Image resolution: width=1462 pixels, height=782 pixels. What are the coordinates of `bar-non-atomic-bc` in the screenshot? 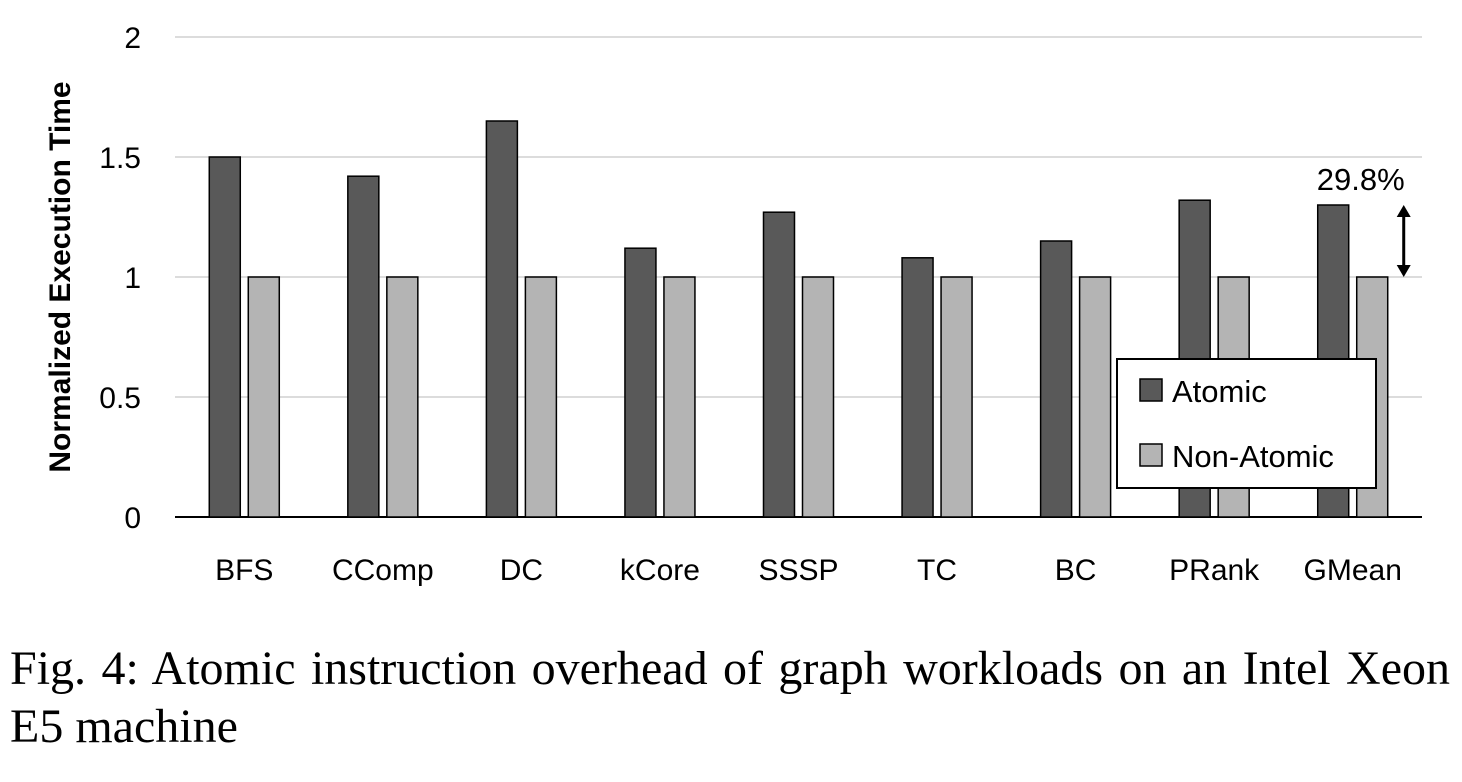 It's located at (1095, 397).